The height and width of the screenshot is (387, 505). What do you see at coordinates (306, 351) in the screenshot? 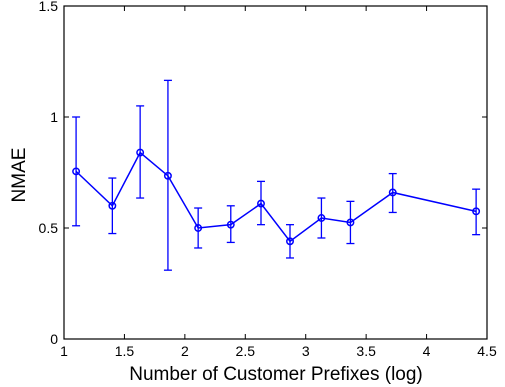
I see `x-tick-label: 3` at bounding box center [306, 351].